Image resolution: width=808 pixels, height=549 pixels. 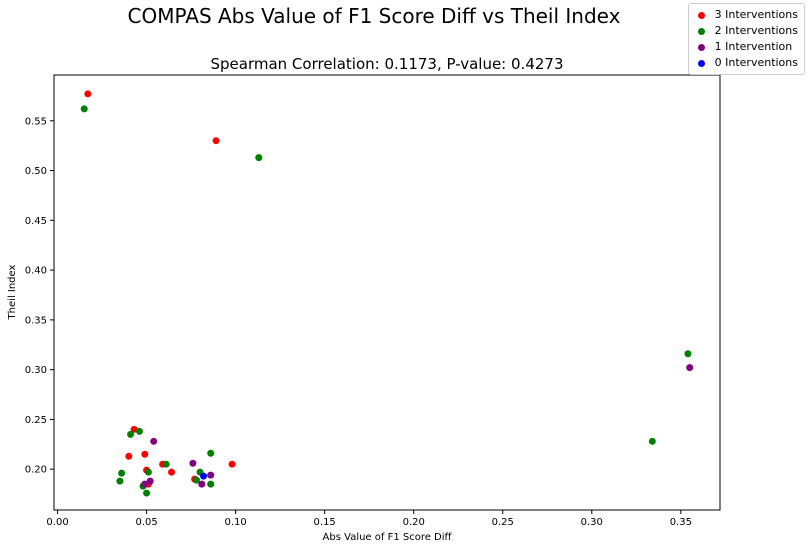 What do you see at coordinates (36, 121) in the screenshot?
I see `y-tick-label: 0.55` at bounding box center [36, 121].